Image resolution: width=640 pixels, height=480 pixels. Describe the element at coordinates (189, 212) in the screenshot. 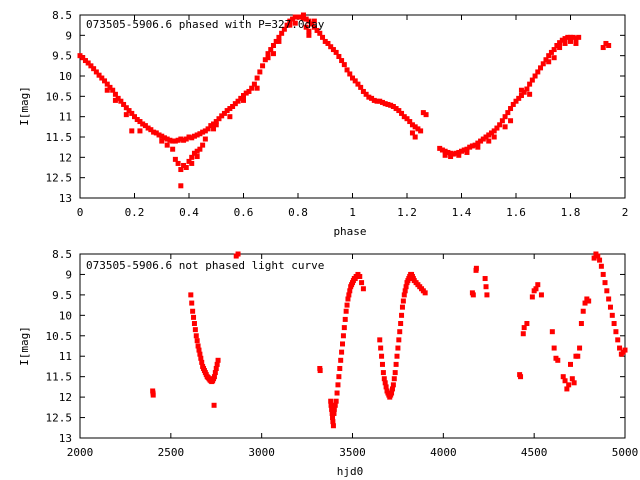

I see `x-tick-label: 0.4` at that location.